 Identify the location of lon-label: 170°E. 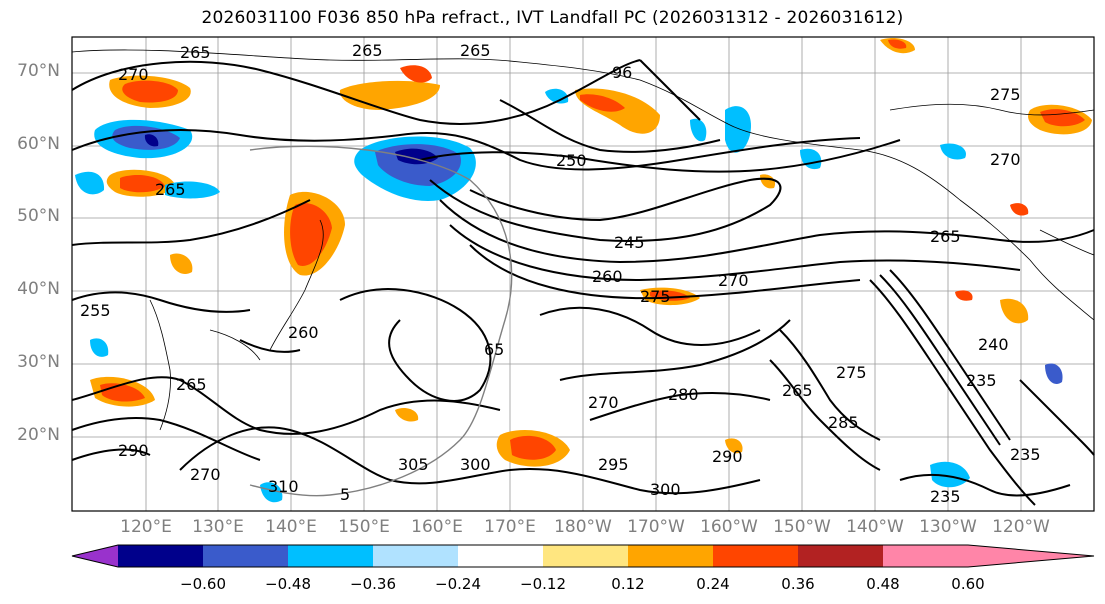
(510, 527).